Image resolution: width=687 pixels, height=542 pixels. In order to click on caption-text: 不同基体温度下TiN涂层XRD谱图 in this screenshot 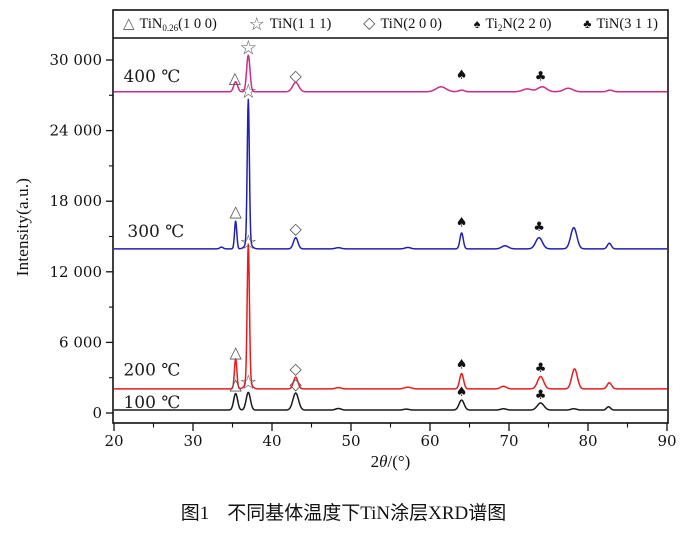, I will do `click(367, 513)`.